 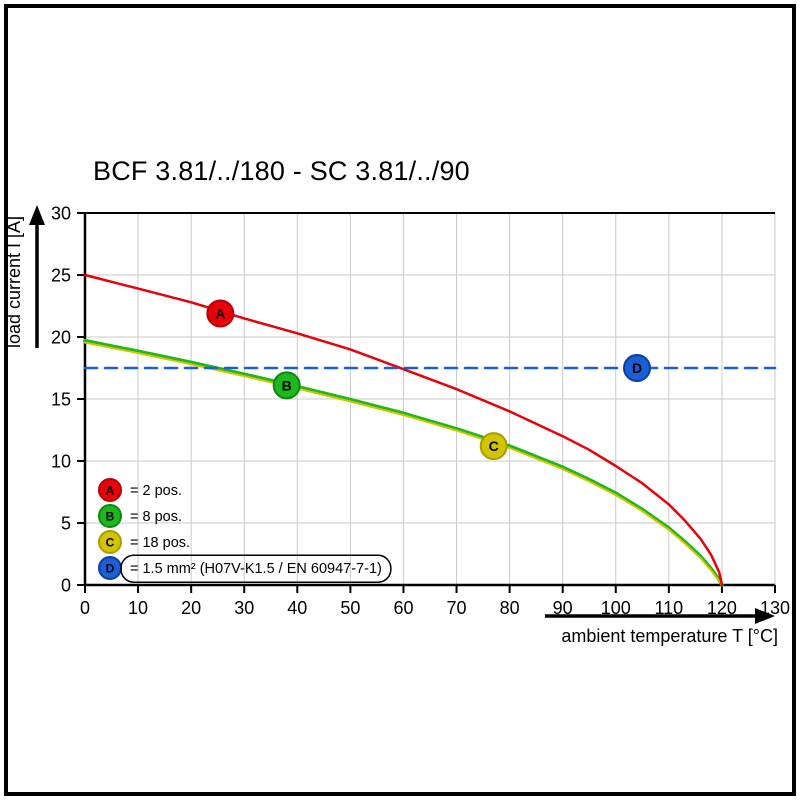 I want to click on x-tick-label: 60, so click(x=403, y=608).